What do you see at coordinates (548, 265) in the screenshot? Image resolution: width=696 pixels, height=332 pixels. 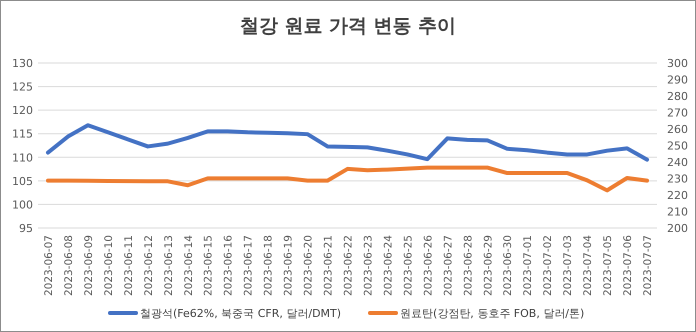 I see `x-tick-label: 2023-07-02` at bounding box center [548, 265].